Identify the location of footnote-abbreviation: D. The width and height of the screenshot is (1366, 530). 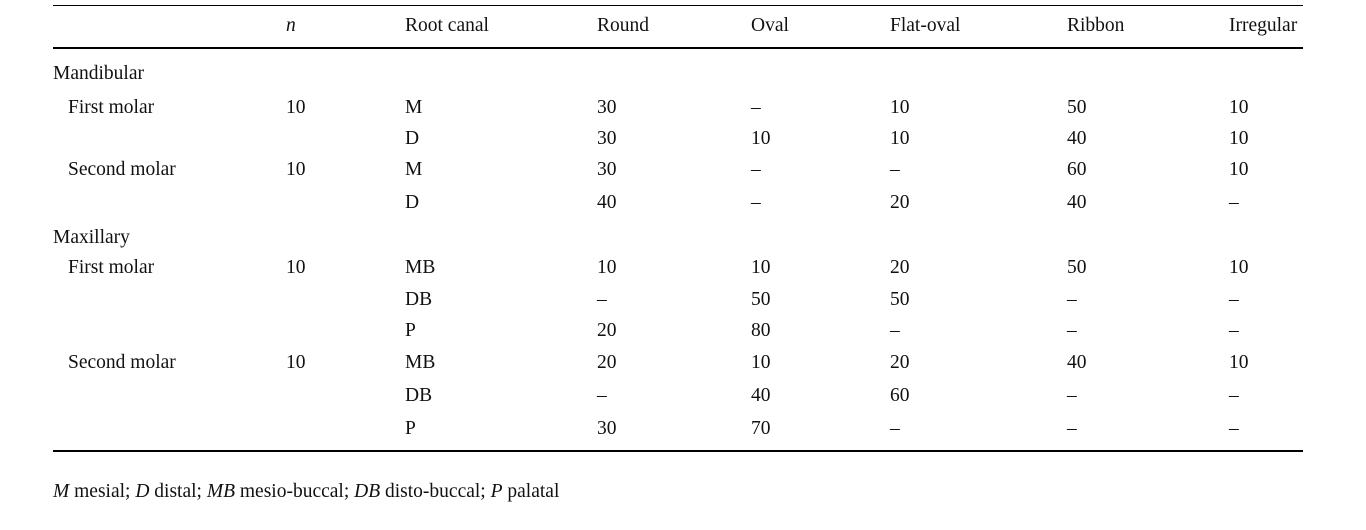
(142, 491).